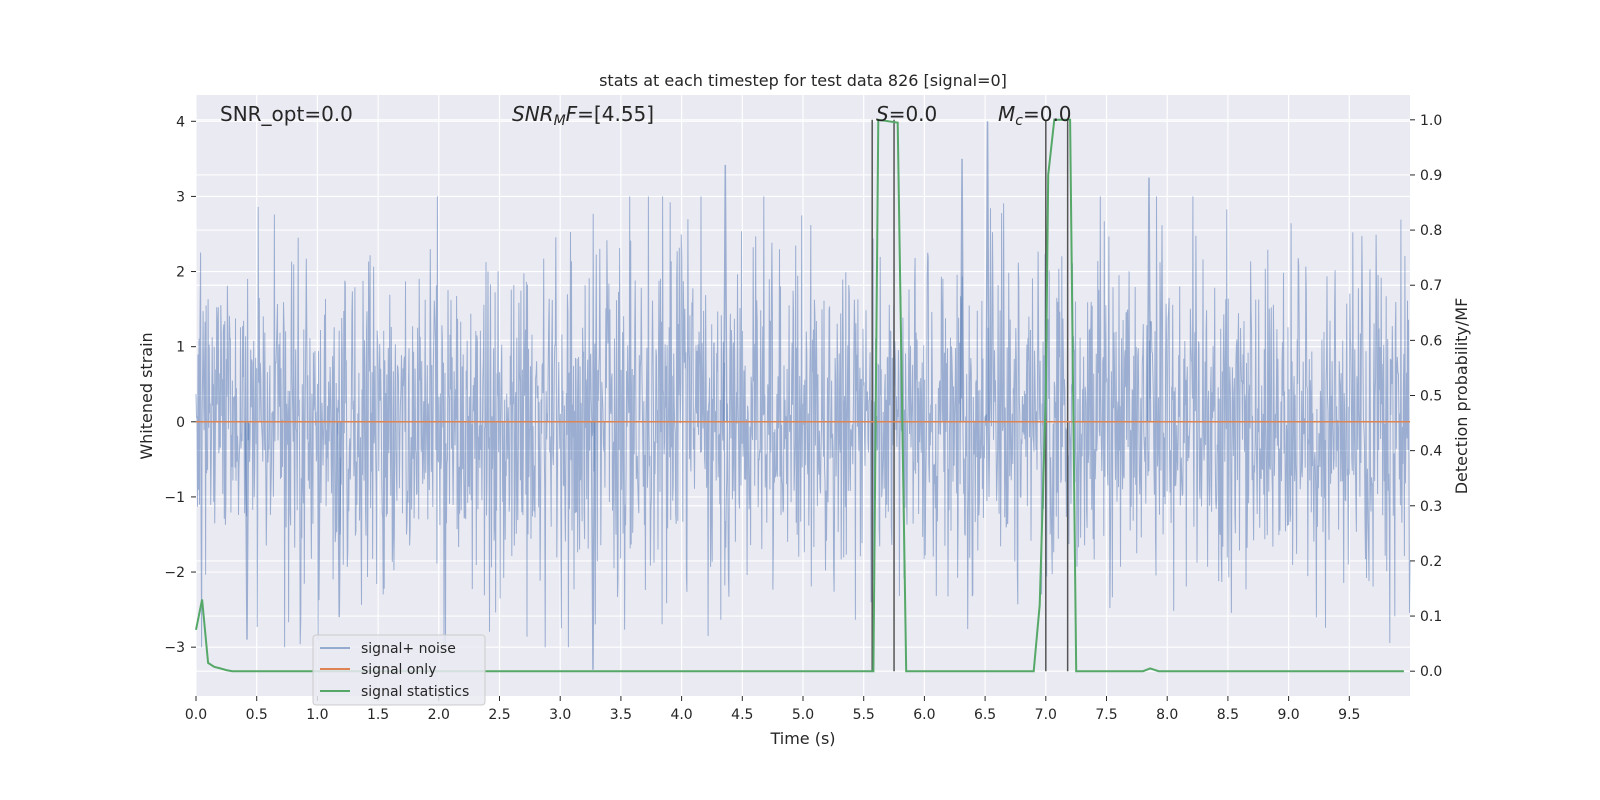  I want to click on snr-mf-symbol-f: F, so click(572, 114).